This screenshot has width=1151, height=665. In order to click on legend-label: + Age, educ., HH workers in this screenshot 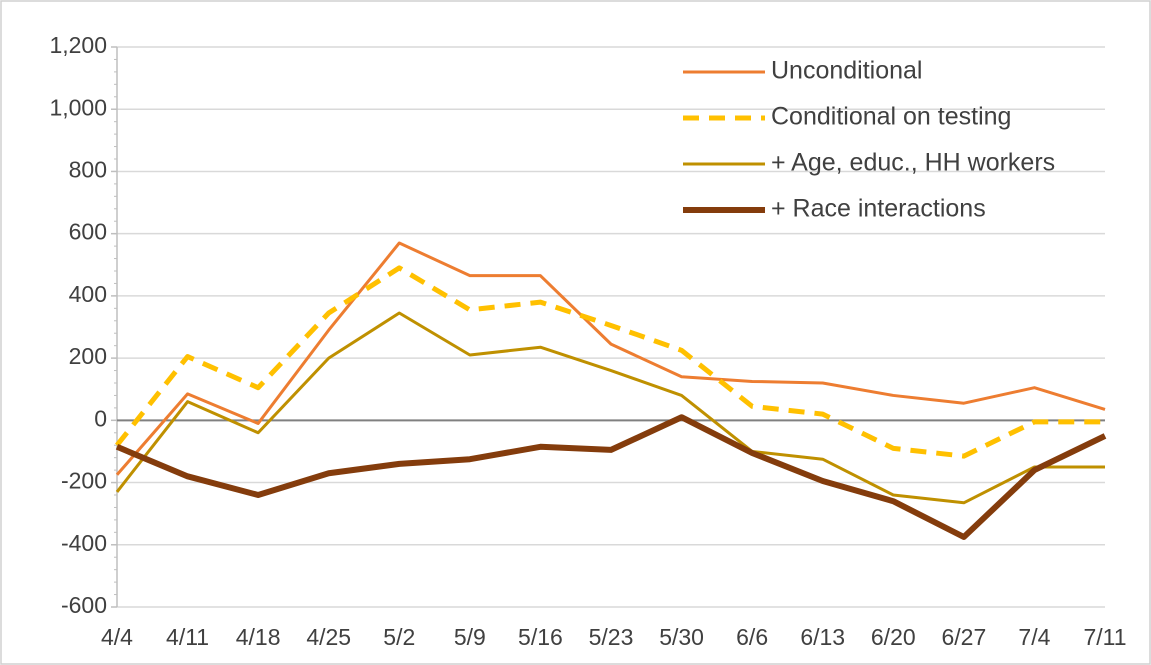, I will do `click(913, 163)`.